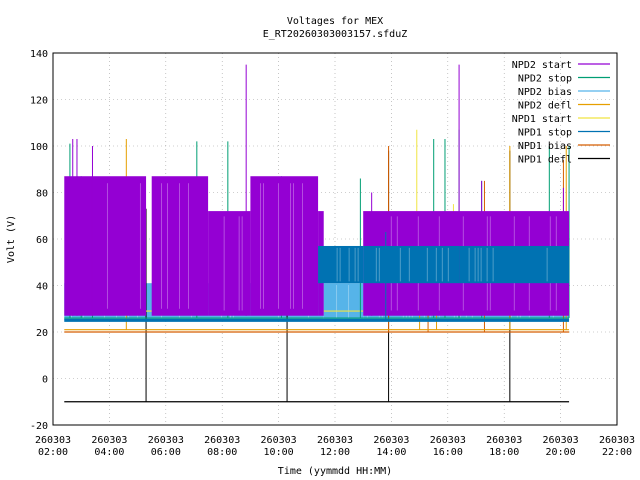 Image resolution: width=640 pixels, height=480 pixels. What do you see at coordinates (109, 452) in the screenshot?
I see `x-tick-time: 04:00` at bounding box center [109, 452].